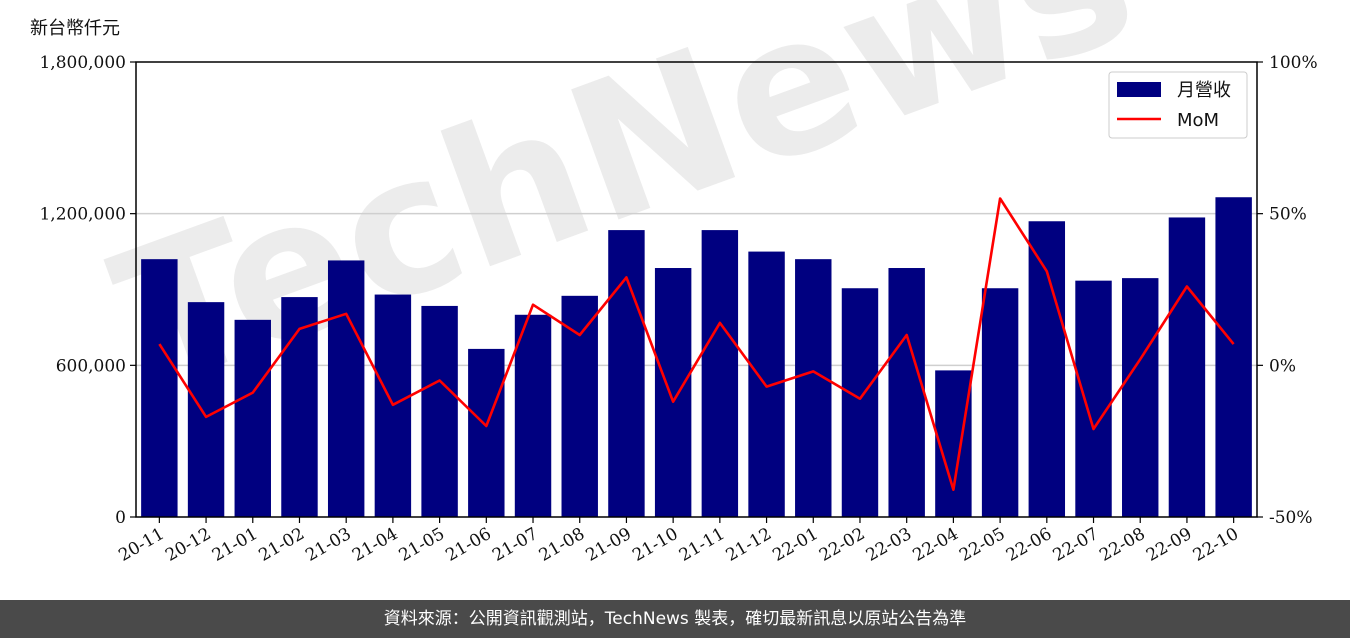 The width and height of the screenshot is (1350, 638). What do you see at coordinates (1076, 545) in the screenshot?
I see `x-tick-label-22-07: 22-07` at bounding box center [1076, 545].